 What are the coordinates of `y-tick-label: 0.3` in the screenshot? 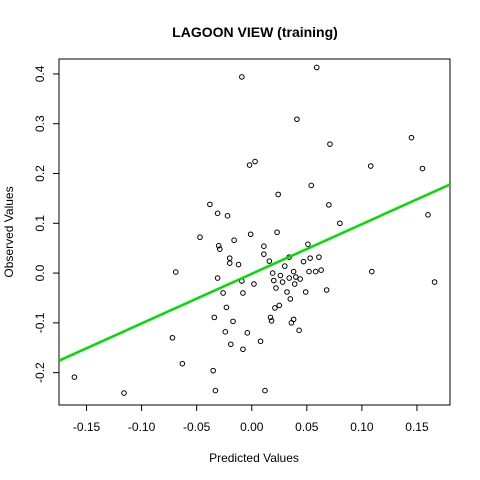 It's located at (40, 123).